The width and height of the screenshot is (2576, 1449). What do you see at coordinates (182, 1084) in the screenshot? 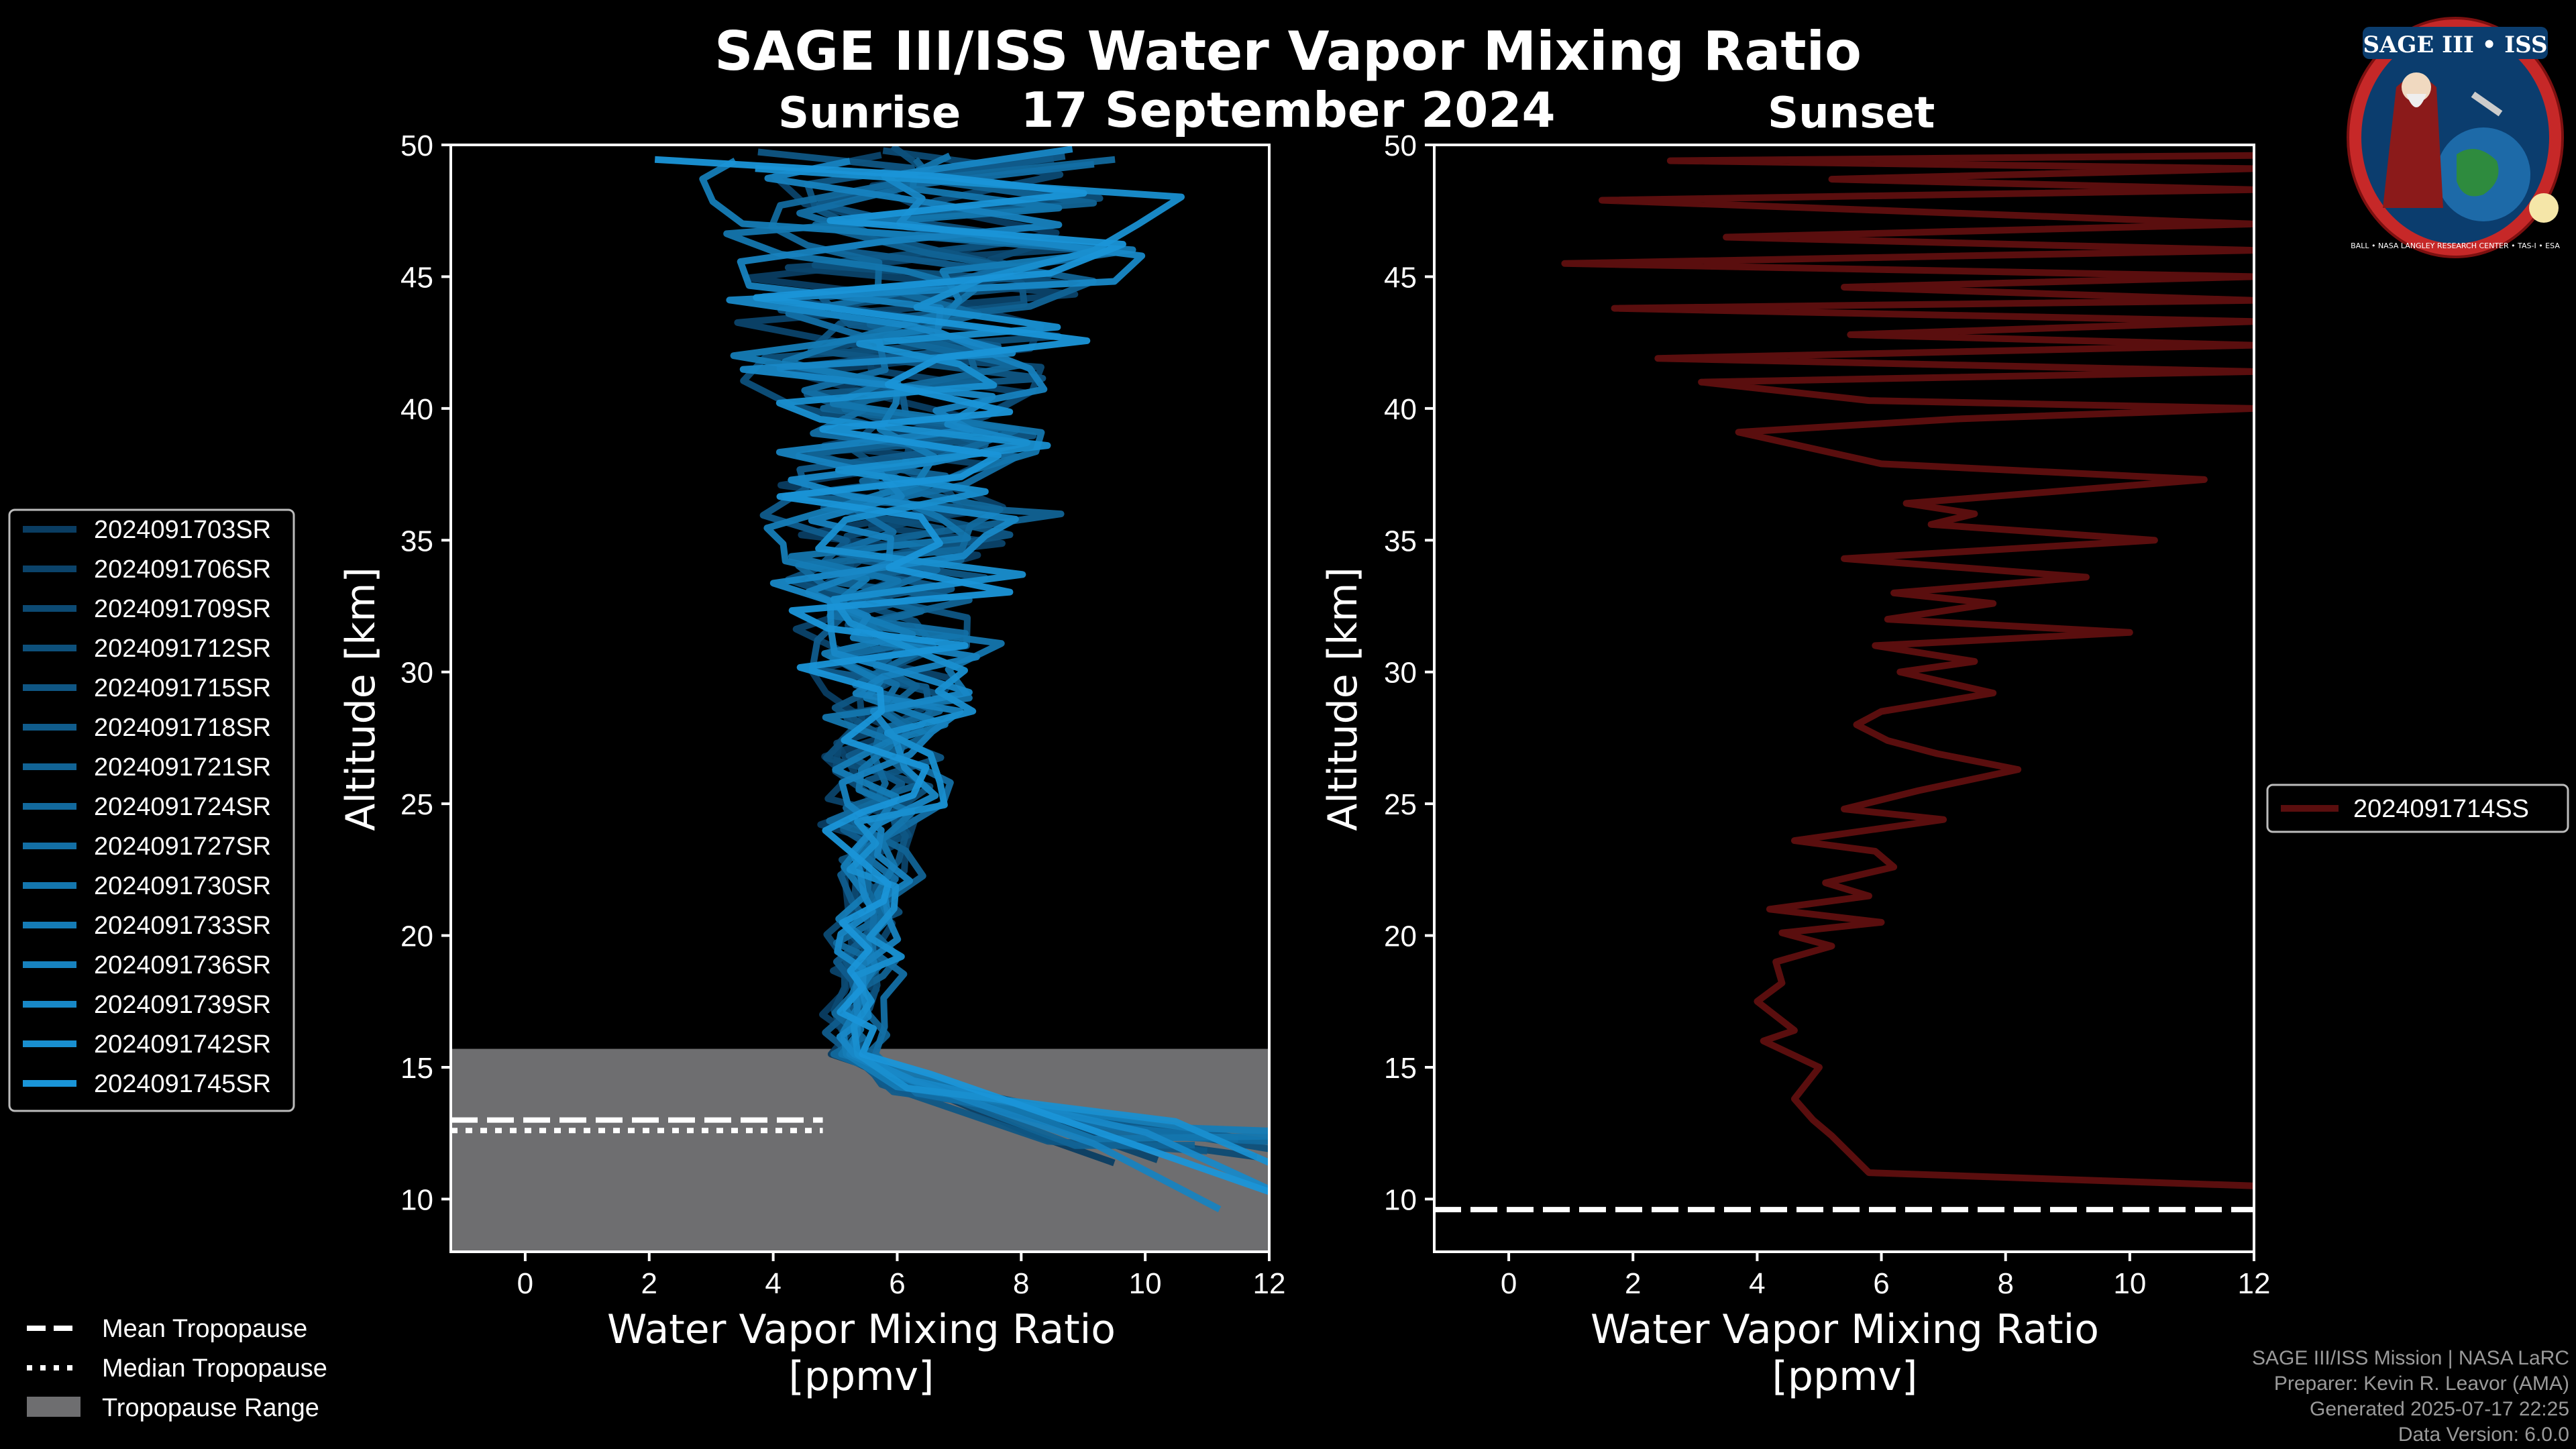
I see `sunrise-legend-label: 2024091745SR` at bounding box center [182, 1084].